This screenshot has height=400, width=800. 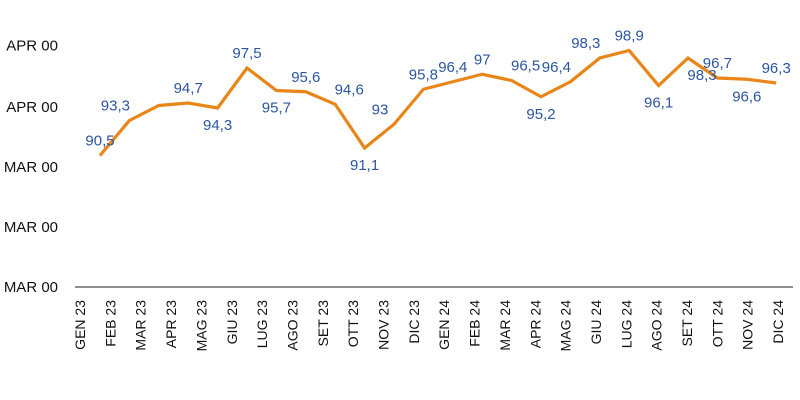 I want to click on x-tick-label: SET 23, so click(x=323, y=323).